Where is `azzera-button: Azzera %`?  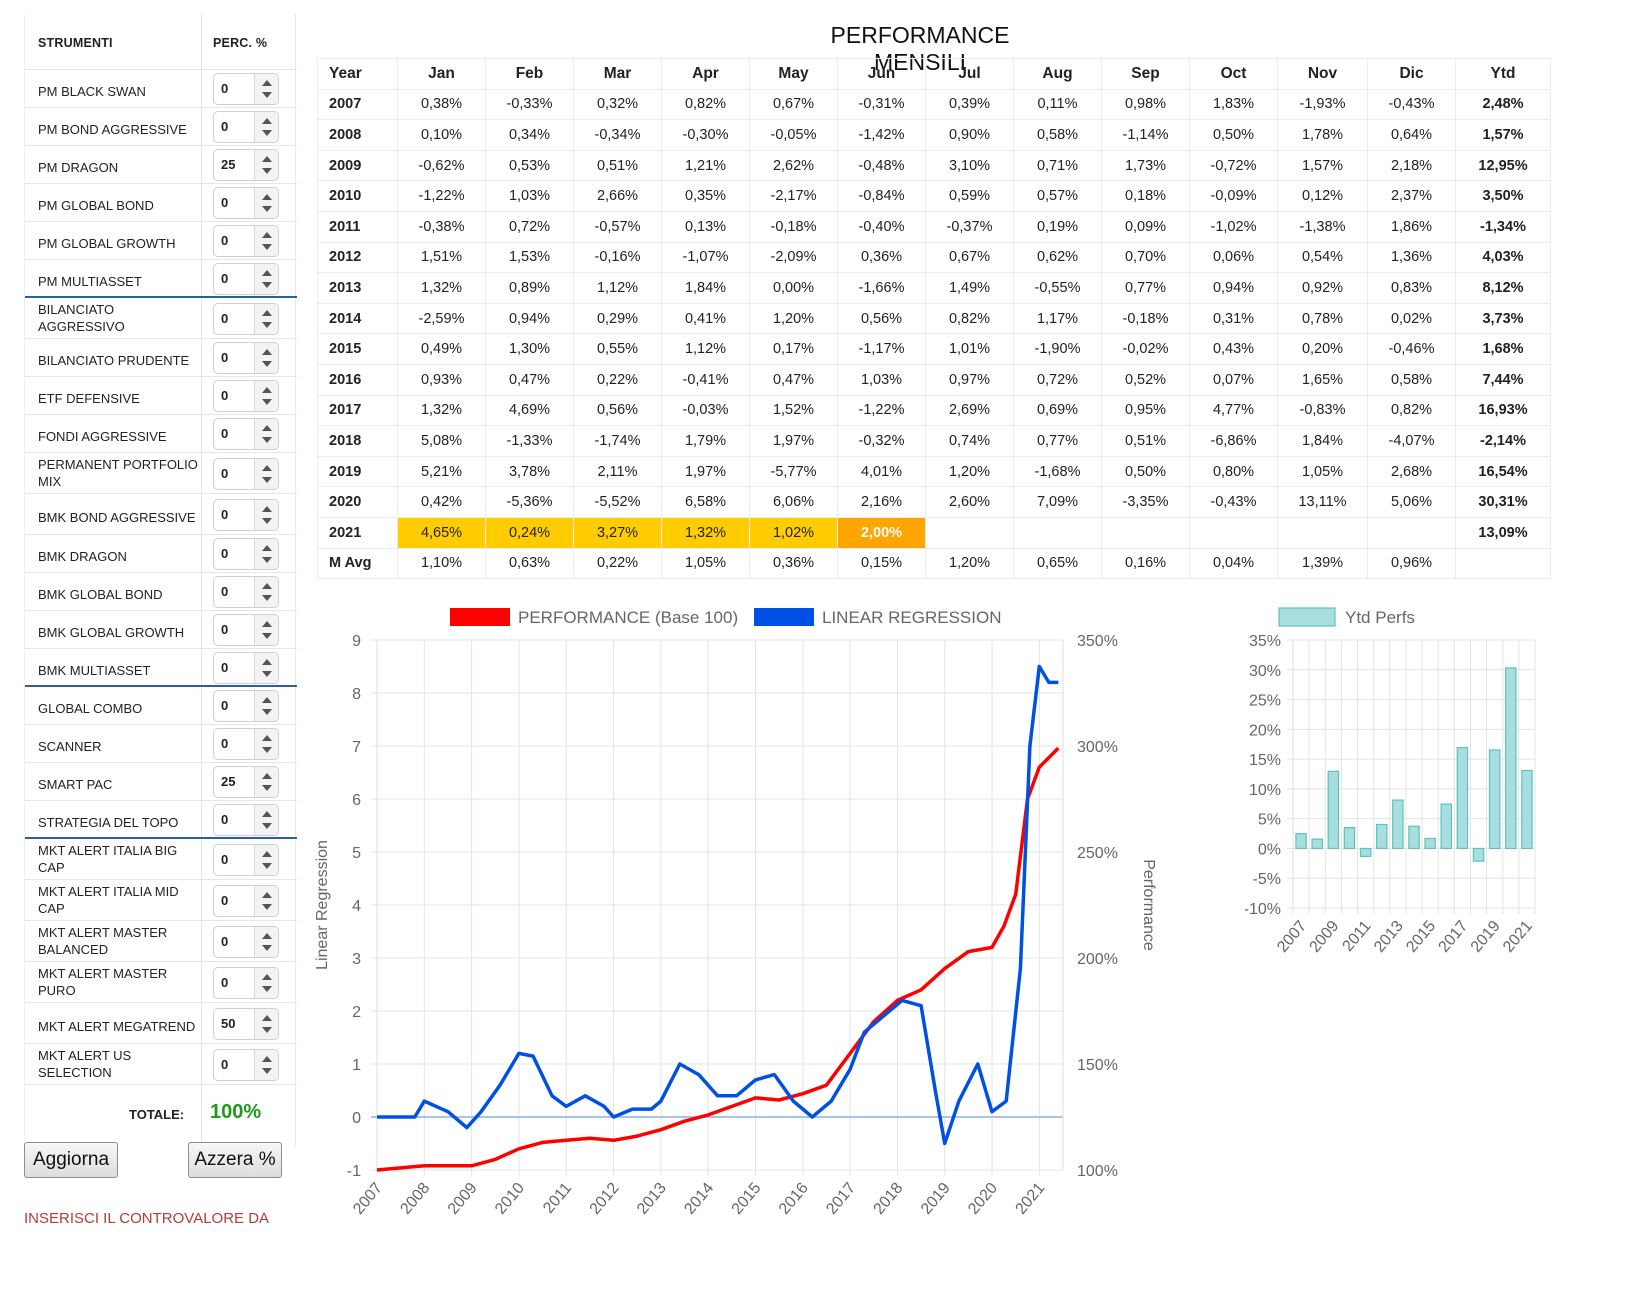
azzera-button: Azzera % is located at coordinates (235, 1160).